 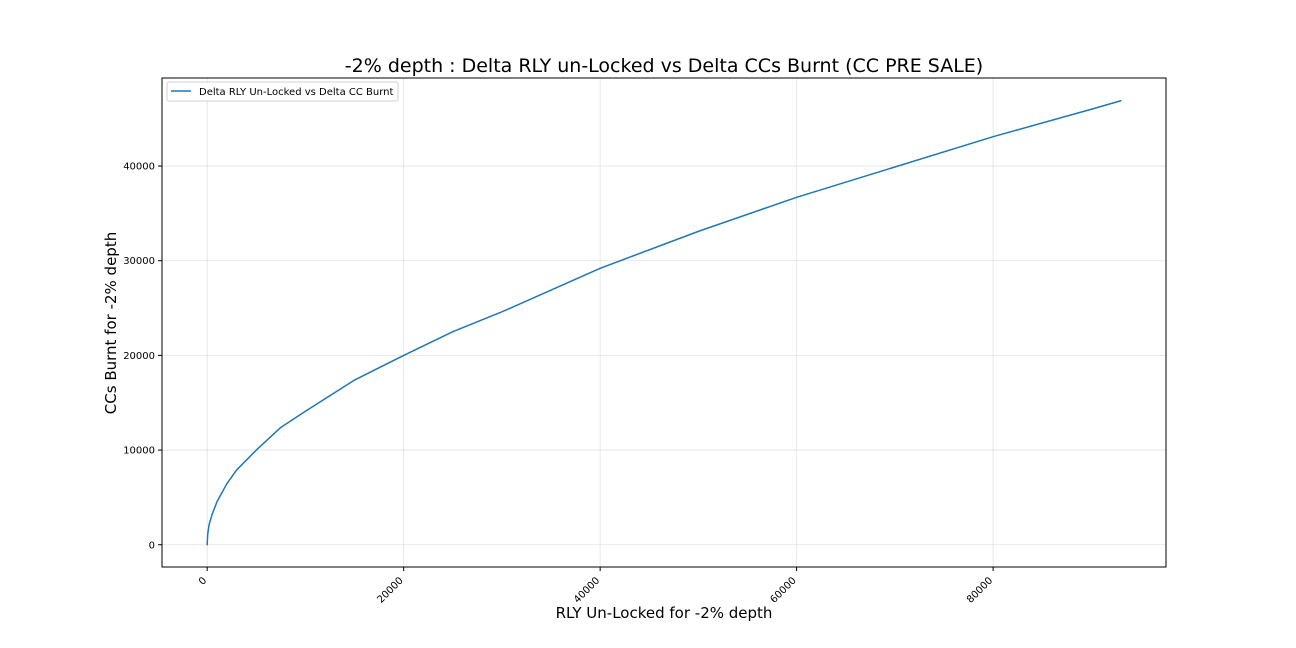 What do you see at coordinates (139, 356) in the screenshot?
I see `y-tick-label: 20000` at bounding box center [139, 356].